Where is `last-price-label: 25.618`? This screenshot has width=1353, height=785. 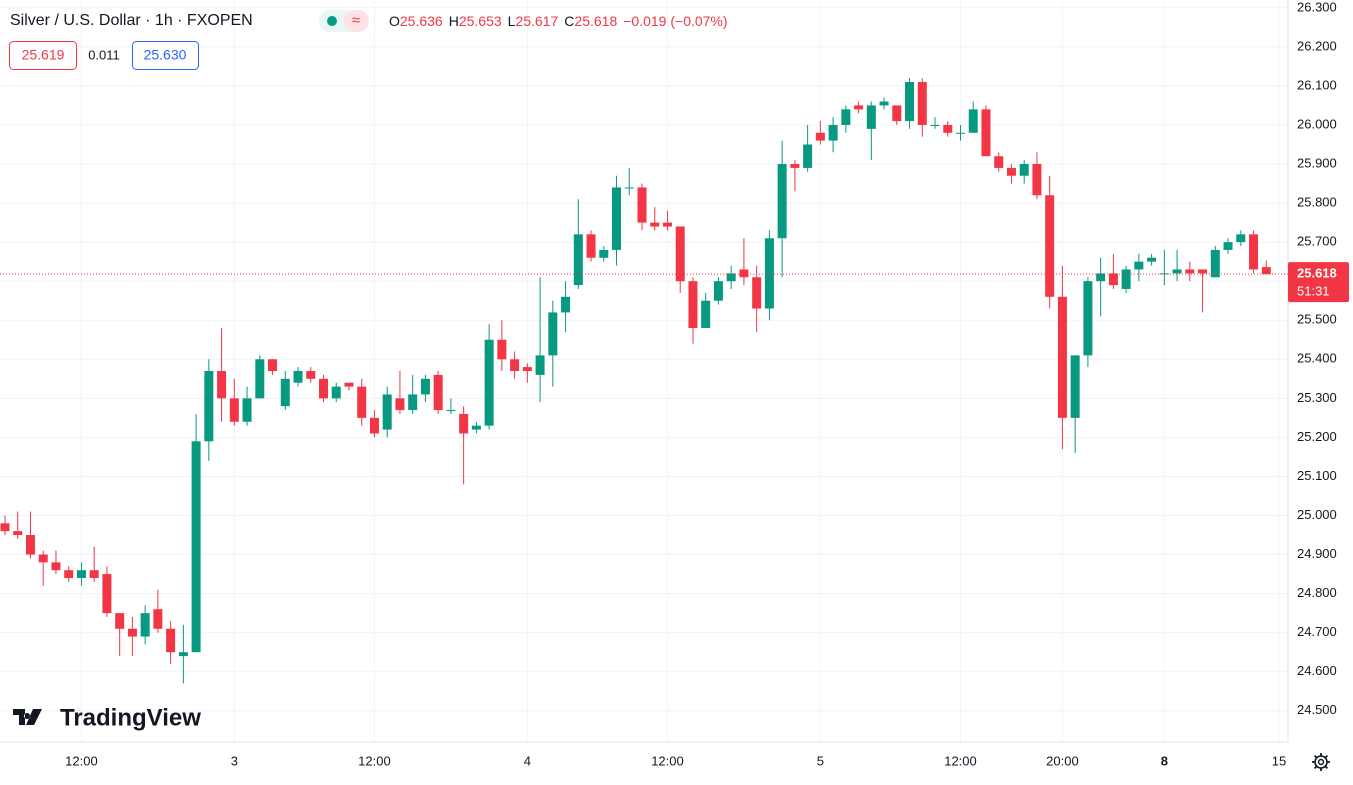 last-price-label: 25.618 is located at coordinates (1317, 273).